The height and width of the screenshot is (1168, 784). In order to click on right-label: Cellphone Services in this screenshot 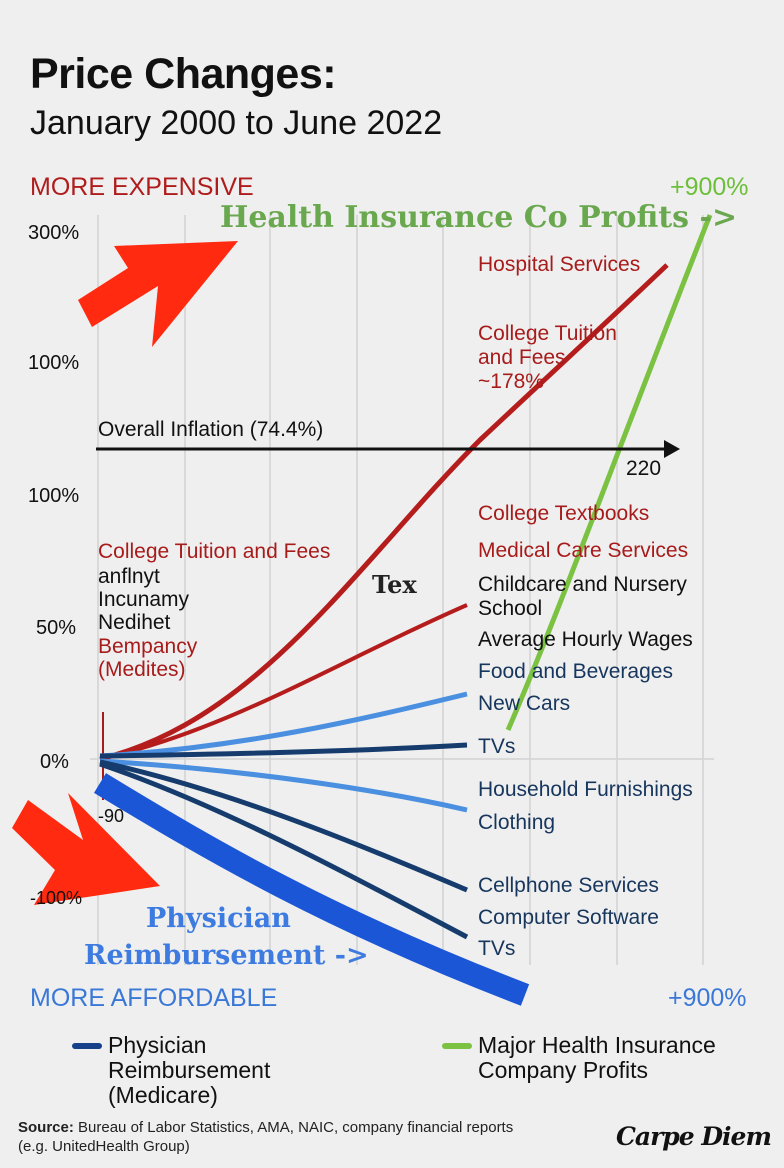, I will do `click(568, 885)`.